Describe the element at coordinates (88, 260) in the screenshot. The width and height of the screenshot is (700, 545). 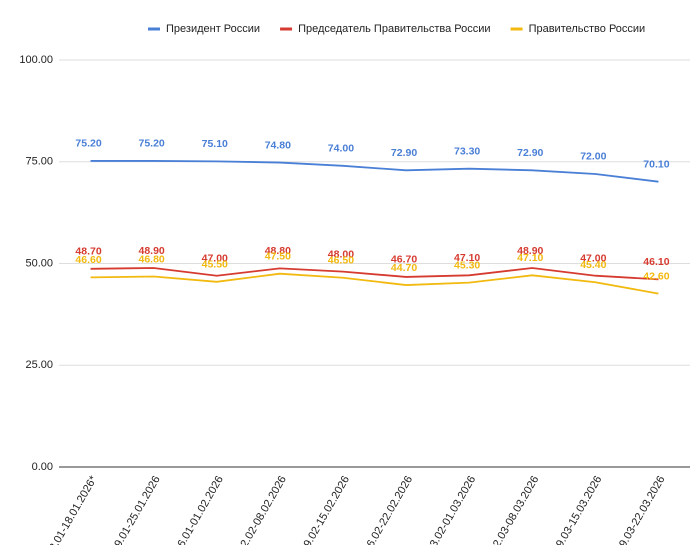
I see `data-label: 46.60` at that location.